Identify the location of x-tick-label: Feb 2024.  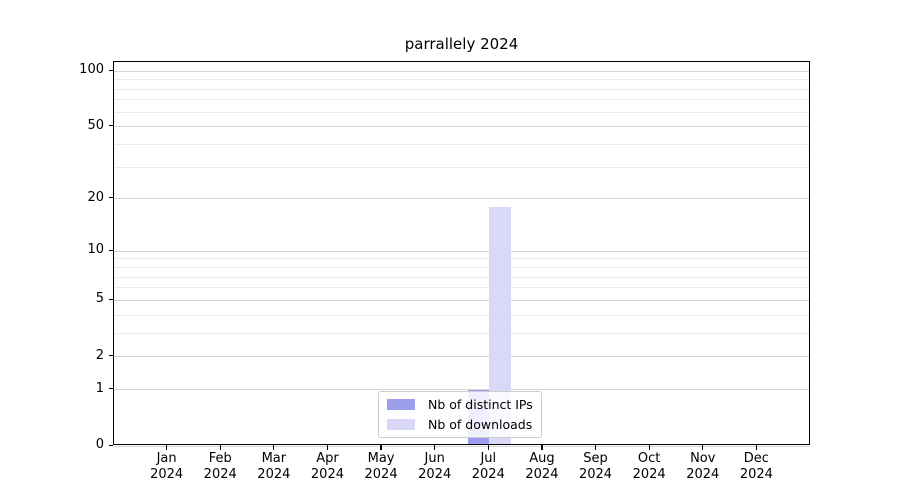
(220, 466).